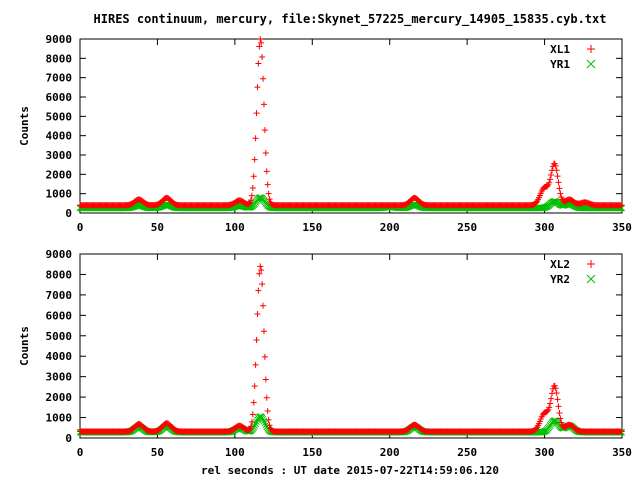 This screenshot has width=640, height=480. Describe the element at coordinates (390, 227) in the screenshot. I see `x-tick-label: 200` at that location.